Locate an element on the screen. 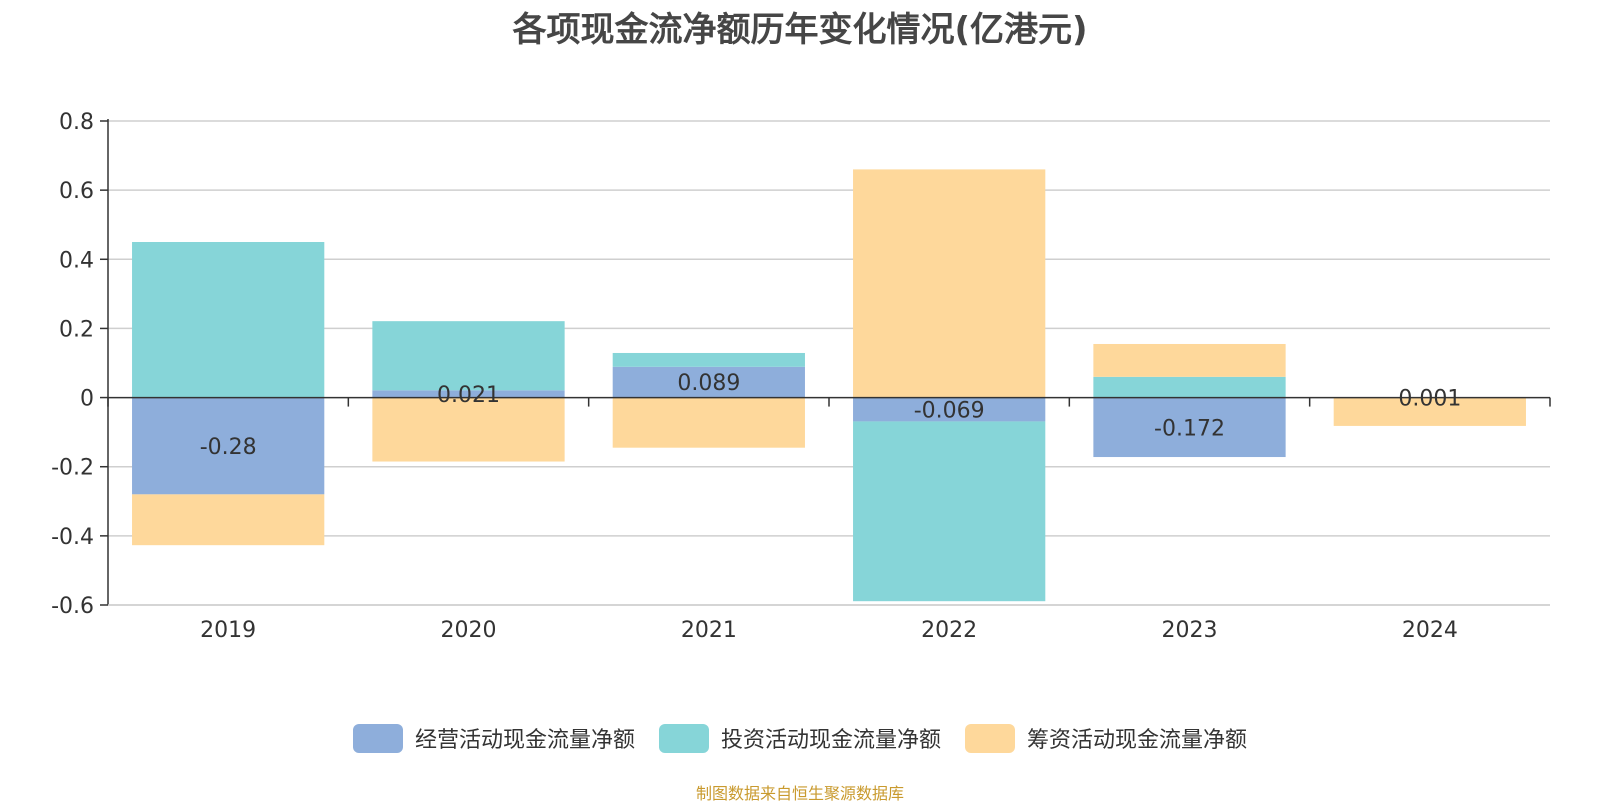 The height and width of the screenshot is (804, 1600). bar-series1-2019 is located at coordinates (228, 446).